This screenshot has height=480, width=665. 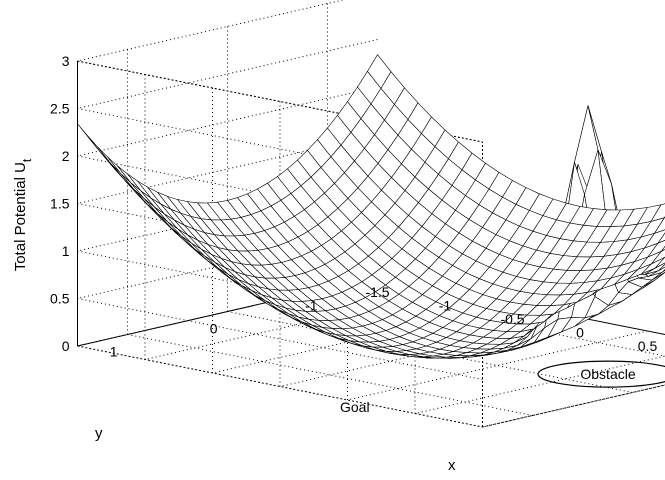 What do you see at coordinates (502, 388) in the screenshot?
I see `annotations: Goal Obstacle` at bounding box center [502, 388].